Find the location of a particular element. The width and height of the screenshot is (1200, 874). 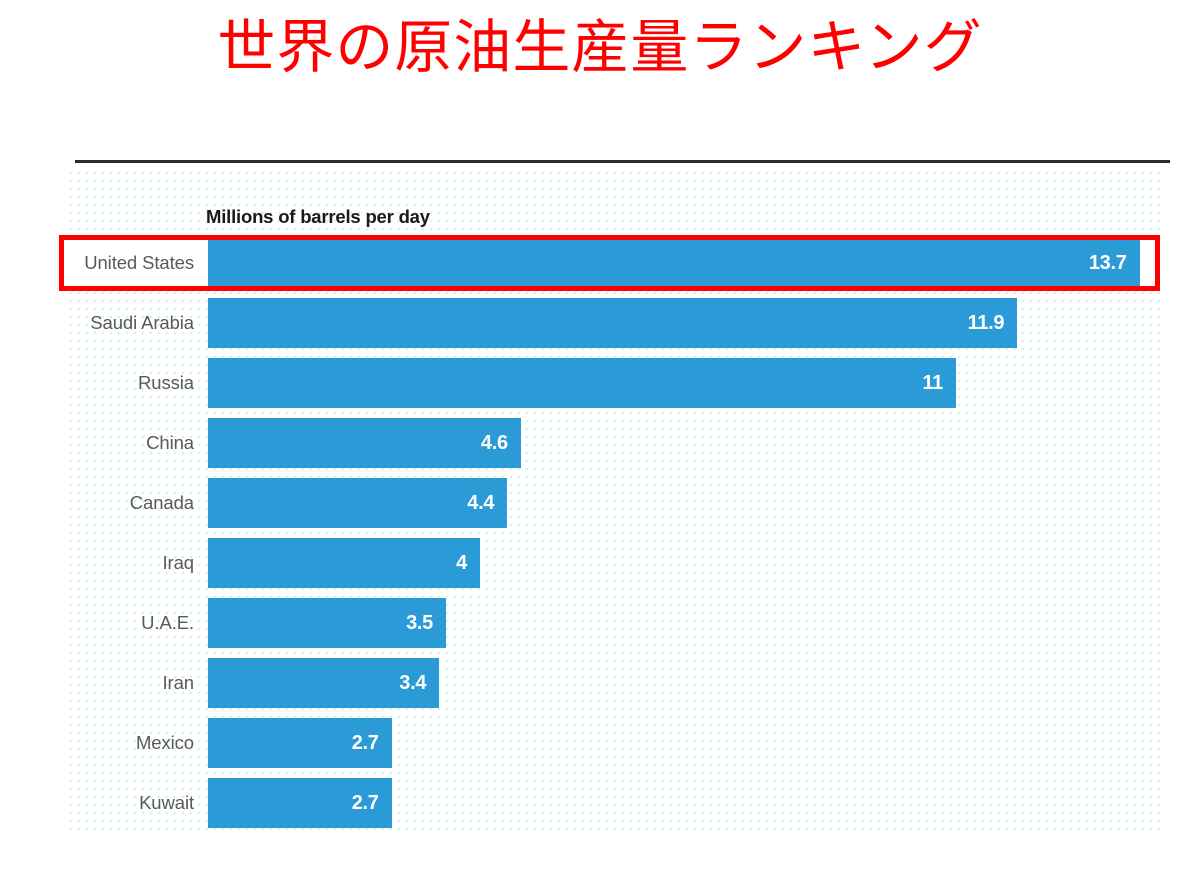

bar-fill: 3.5 is located at coordinates (327, 623).